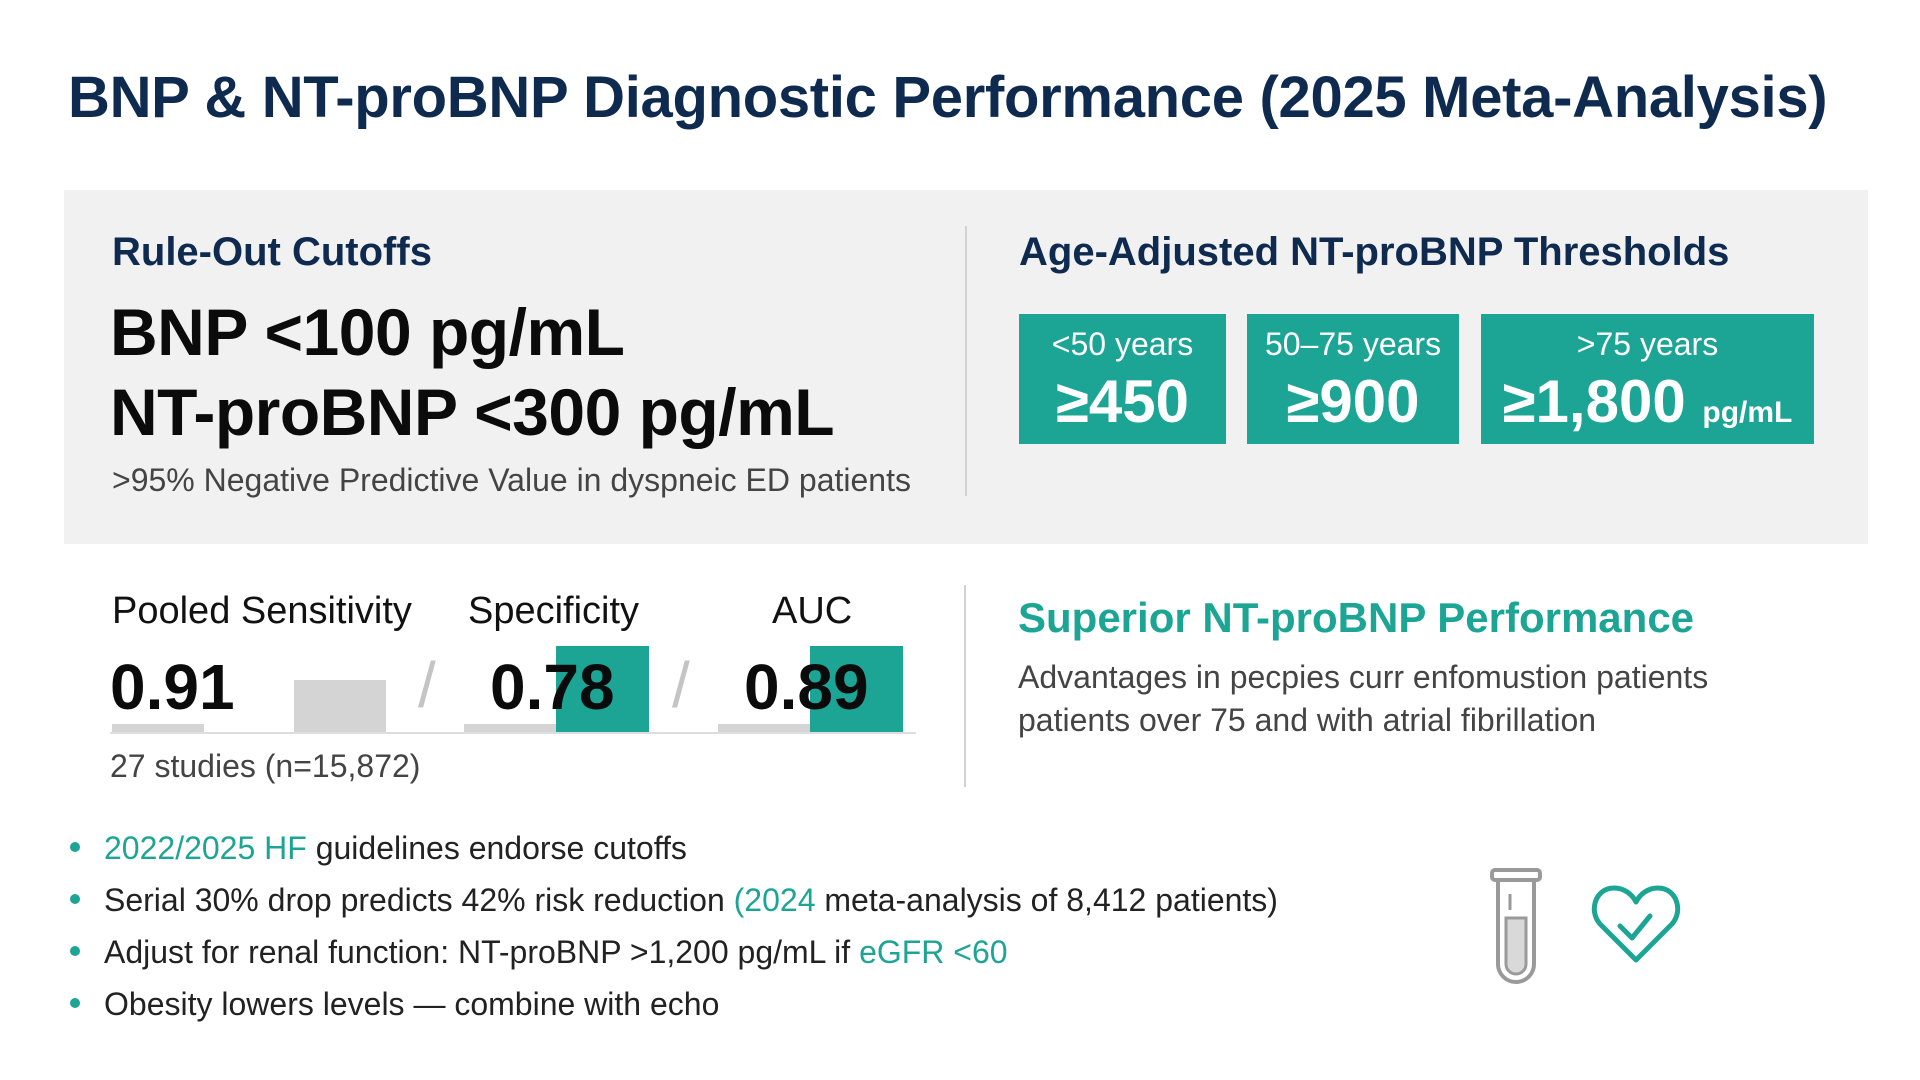 This screenshot has width=1920, height=1080. I want to click on auc-bar, so click(856, 689).